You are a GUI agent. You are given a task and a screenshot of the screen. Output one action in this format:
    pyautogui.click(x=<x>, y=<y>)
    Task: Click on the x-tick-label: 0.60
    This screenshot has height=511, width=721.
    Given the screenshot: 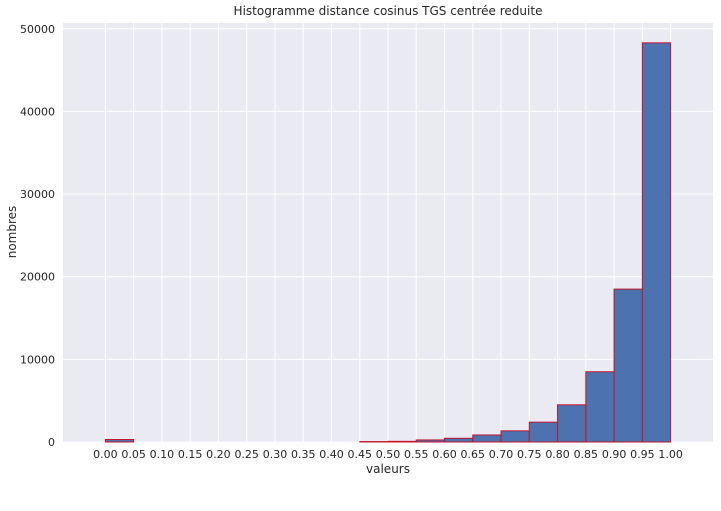 What is the action you would take?
    pyautogui.click(x=444, y=454)
    